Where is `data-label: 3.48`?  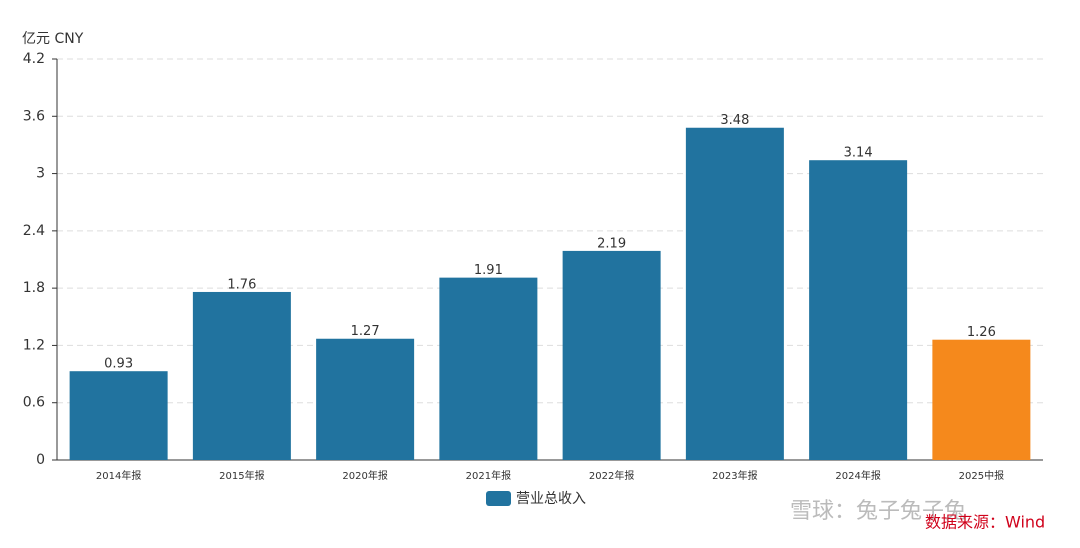
data-label: 3.48 is located at coordinates (734, 120).